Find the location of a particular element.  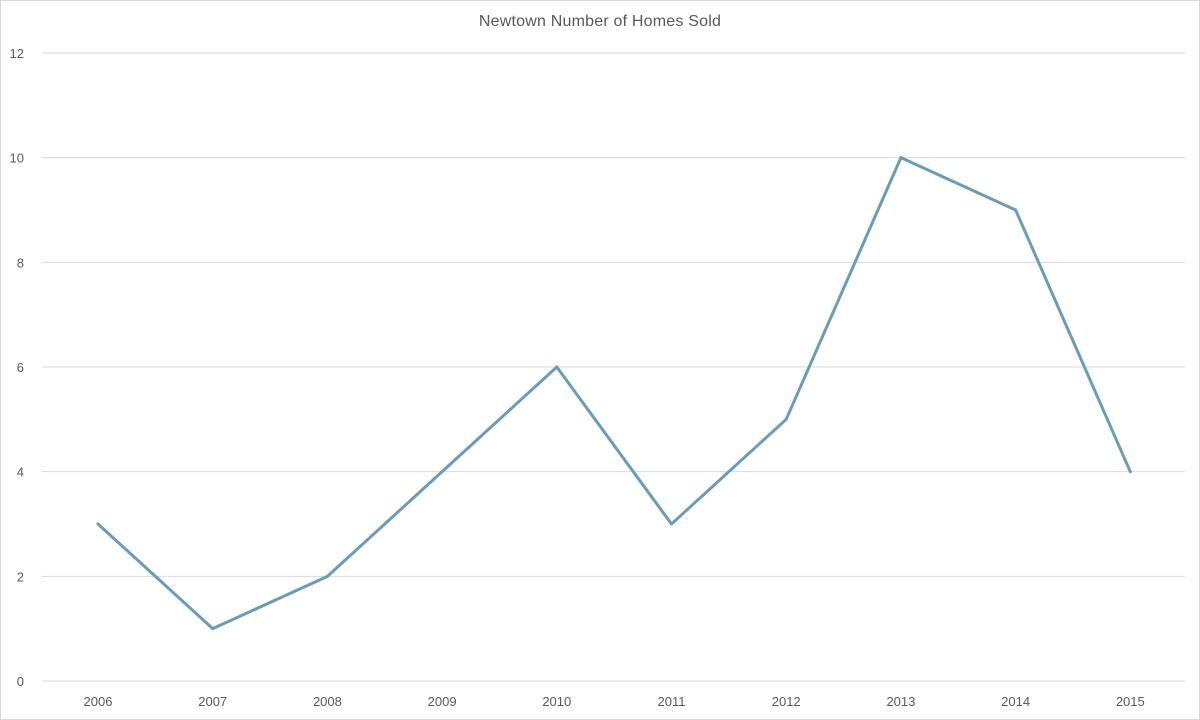

data-point-2010 is located at coordinates (557, 367).